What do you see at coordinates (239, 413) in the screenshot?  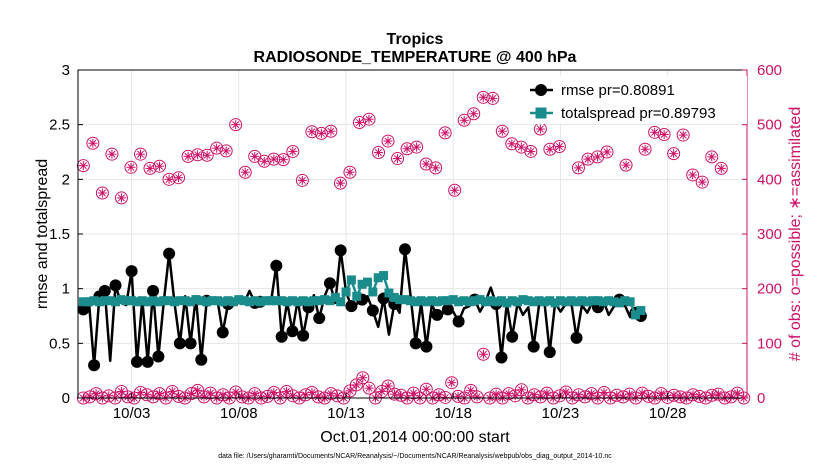 I see `x-tick-label: 10/08` at bounding box center [239, 413].